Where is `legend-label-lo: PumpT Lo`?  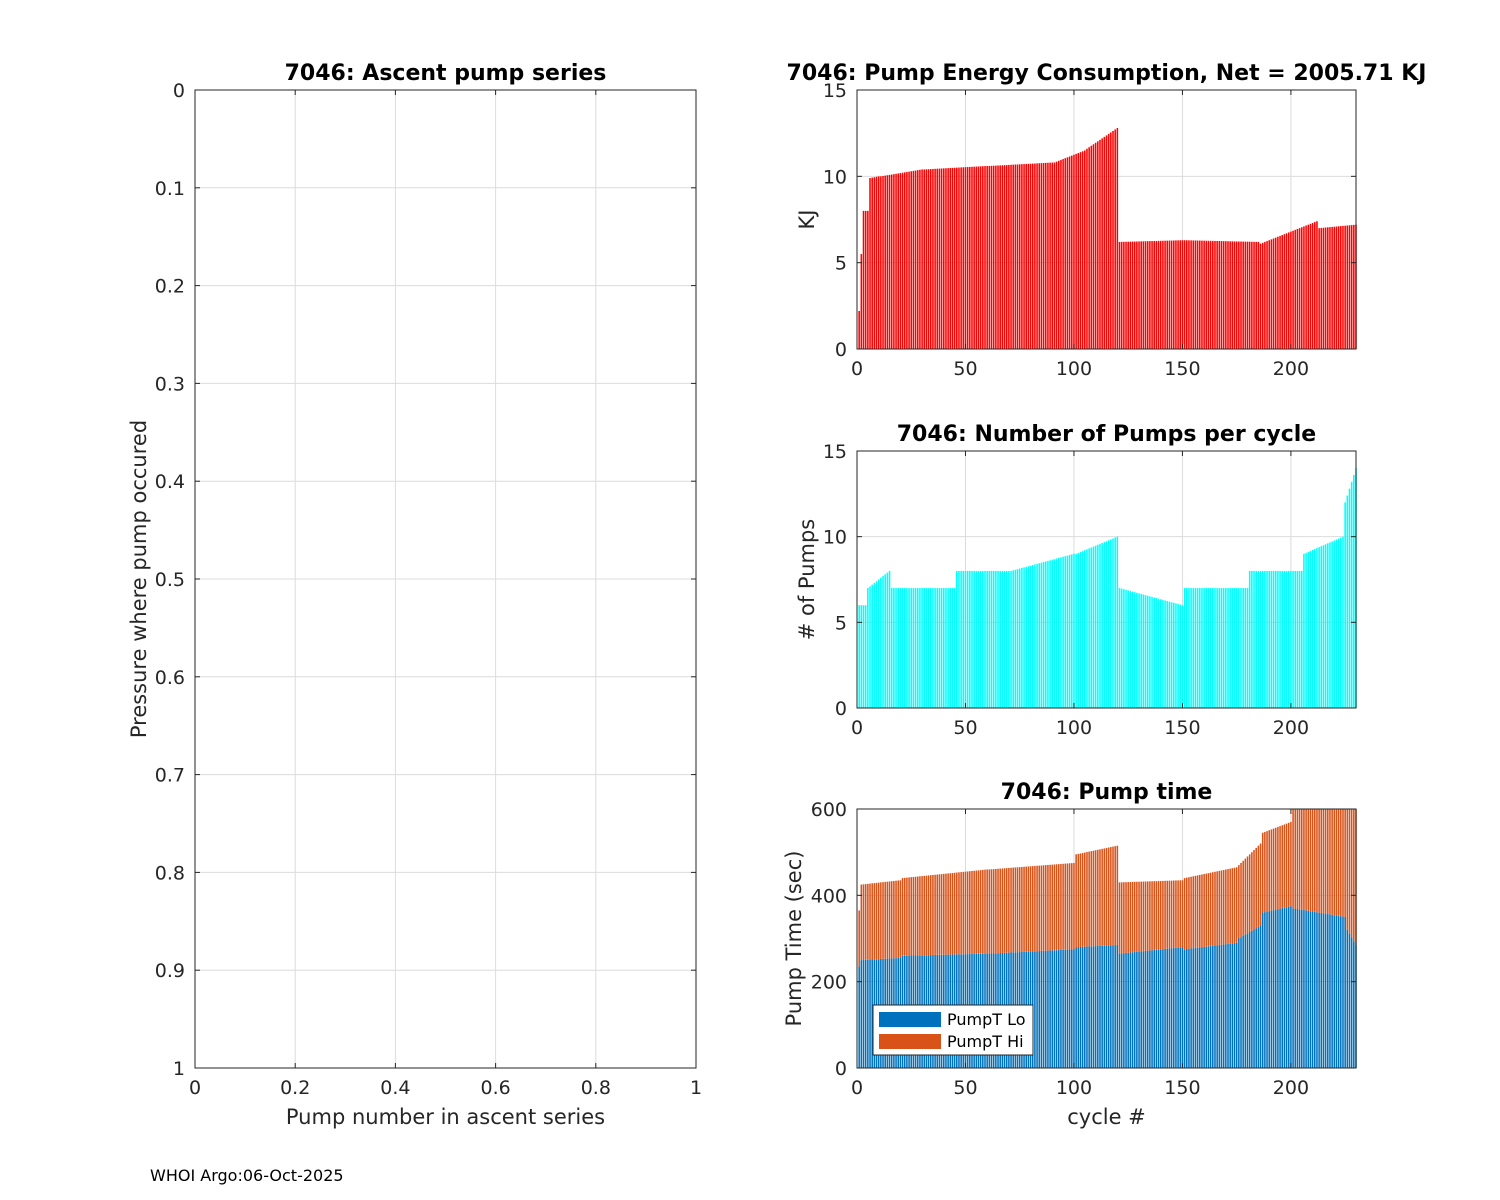
legend-label-lo: PumpT Lo is located at coordinates (986, 1019).